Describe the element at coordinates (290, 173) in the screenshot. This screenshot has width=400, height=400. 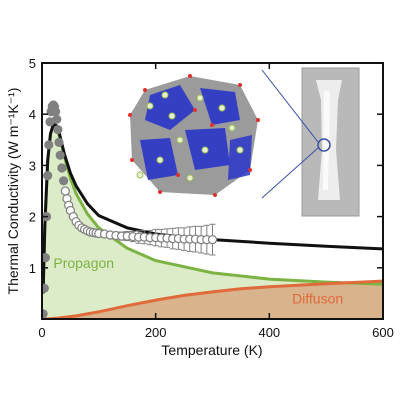
I see `zoom-line-bottom` at that location.